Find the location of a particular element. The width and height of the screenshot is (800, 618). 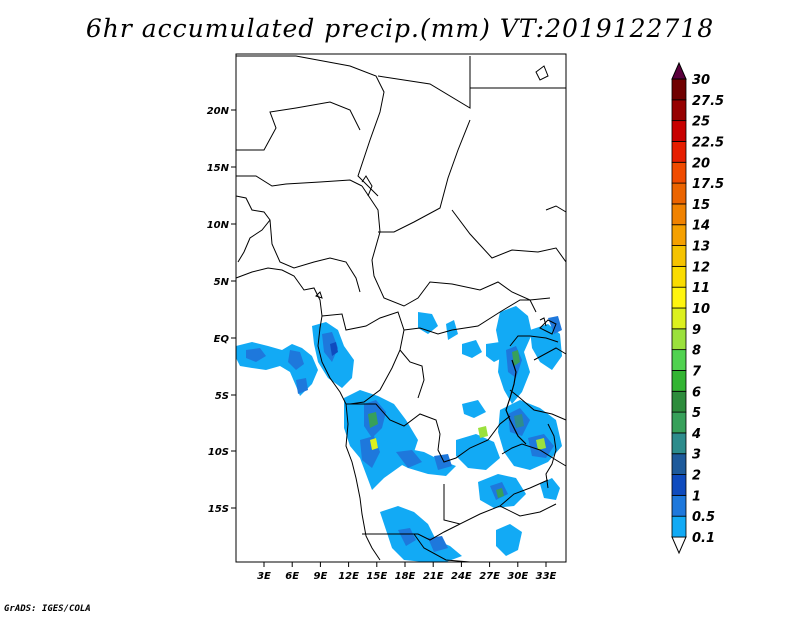

lat-tick-label: EQ is located at coordinates (222, 339).